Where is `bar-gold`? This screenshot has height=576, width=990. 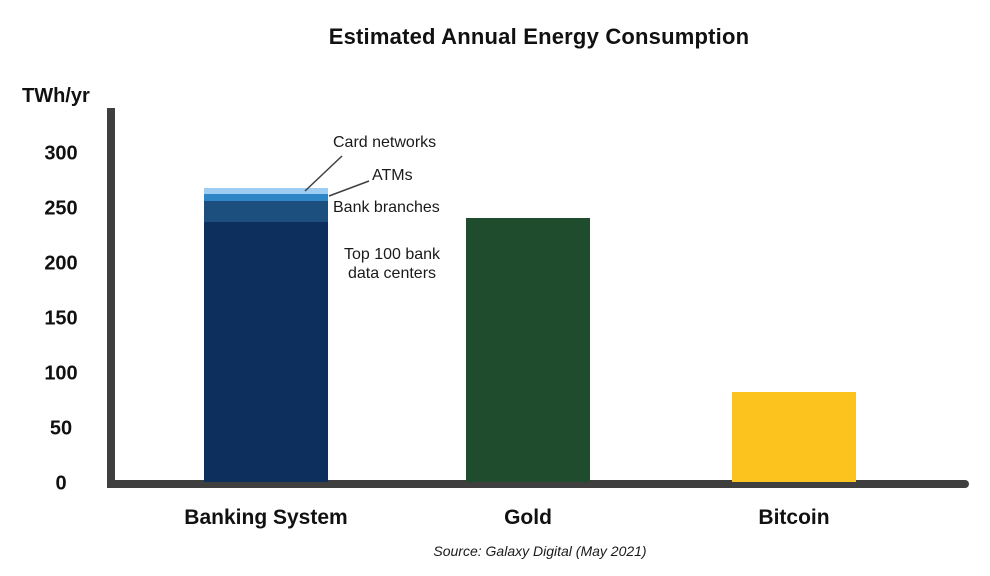
bar-gold is located at coordinates (528, 350).